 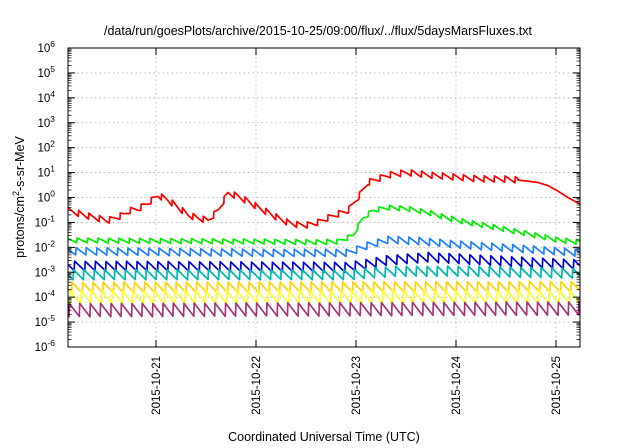 What do you see at coordinates (45, 346) in the screenshot?
I see `y-tick-label: 10⁻⁶` at bounding box center [45, 346].